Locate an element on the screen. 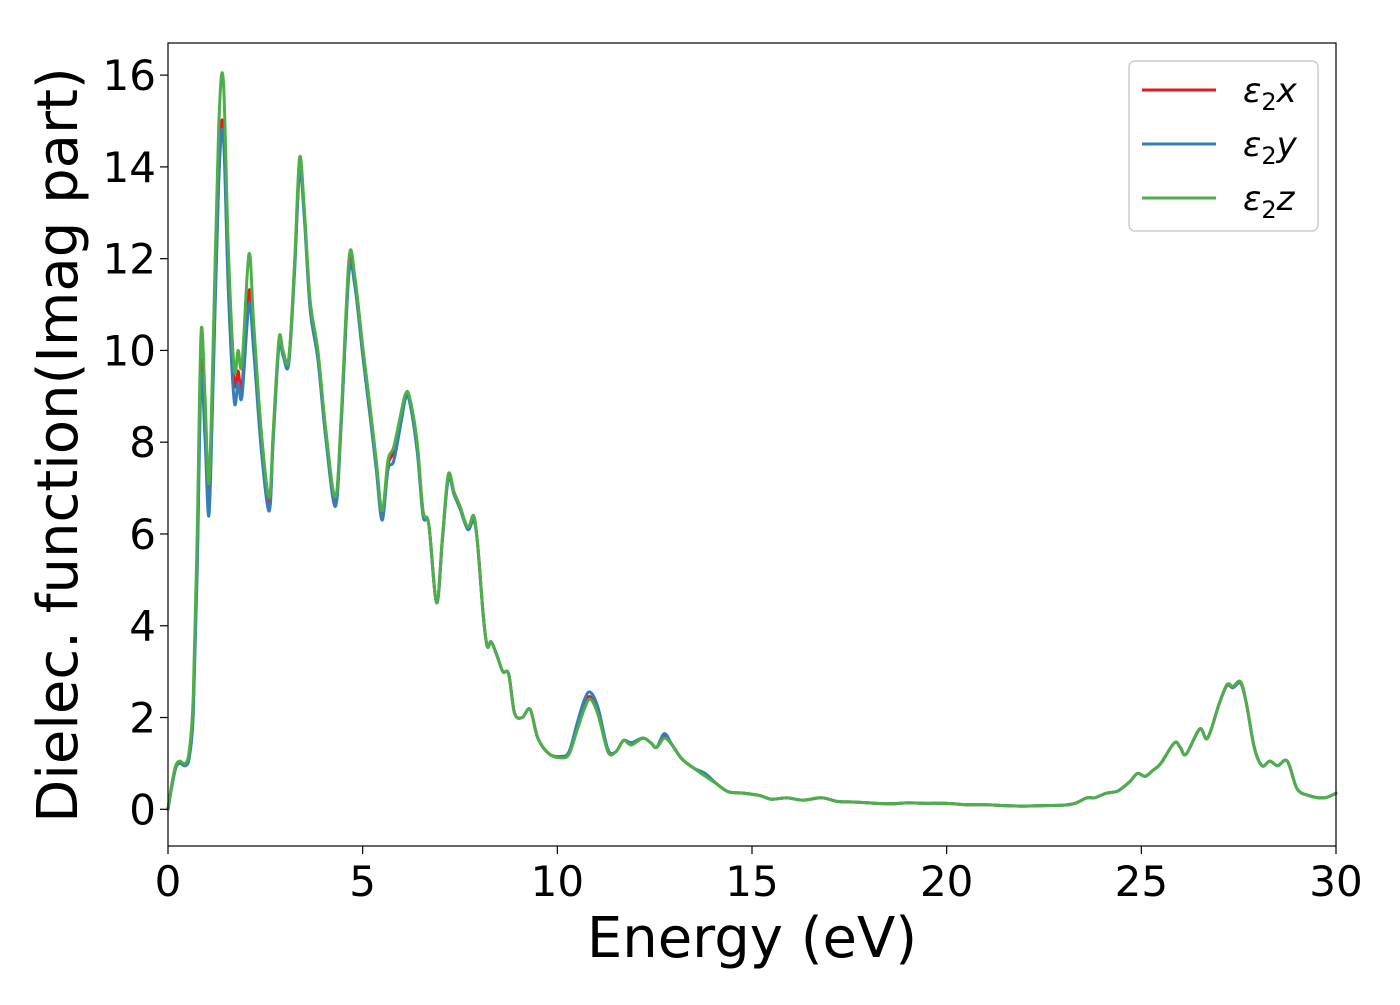 The image size is (1400, 1005). y-tick-label: 8 is located at coordinates (142, 442).